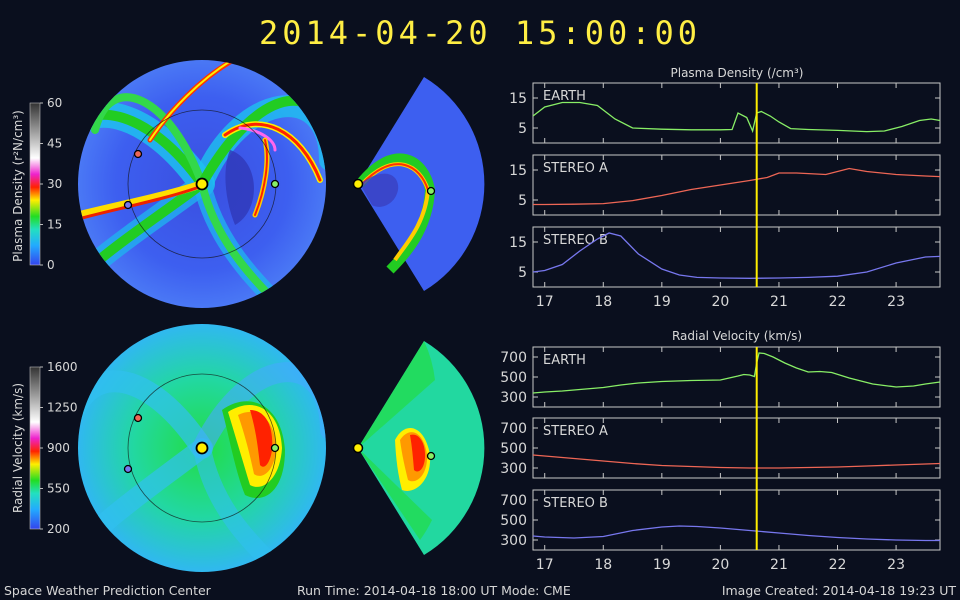 This screenshot has width=960, height=600. Describe the element at coordinates (138, 154) in the screenshot. I see `stereo-a-marker` at that location.